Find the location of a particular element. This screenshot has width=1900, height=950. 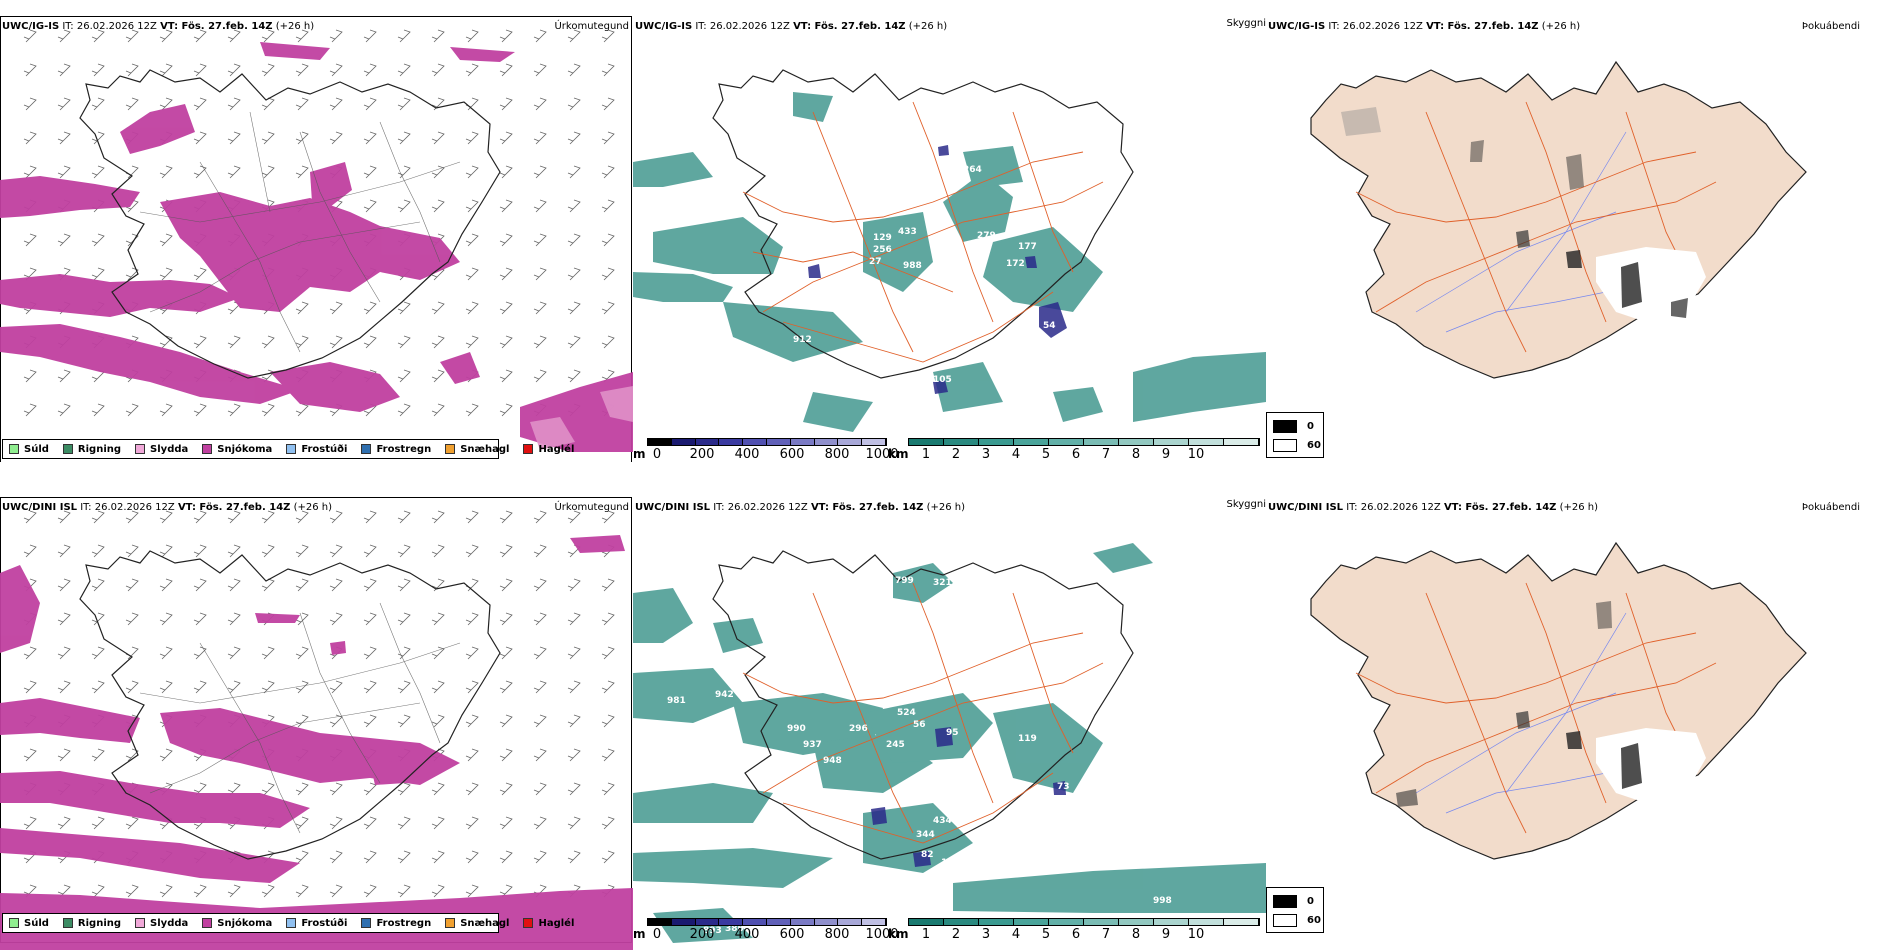

cloudbase-height-label: 119 is located at coordinates (1027, 739).